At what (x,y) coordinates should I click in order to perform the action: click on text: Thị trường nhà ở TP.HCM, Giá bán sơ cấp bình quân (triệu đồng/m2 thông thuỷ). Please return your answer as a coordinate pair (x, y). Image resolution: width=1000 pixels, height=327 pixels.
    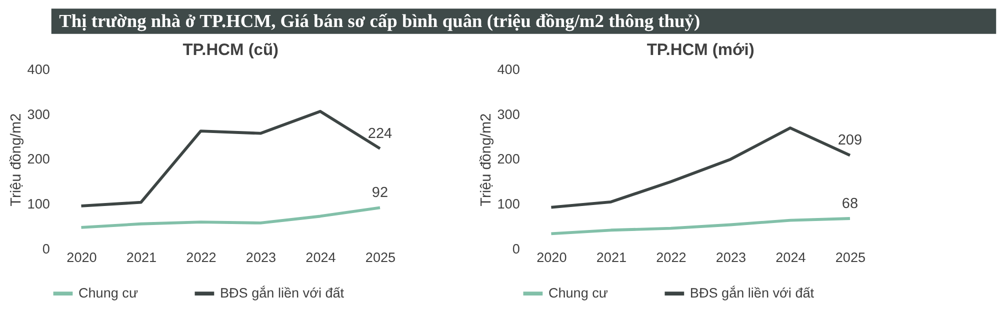
    Looking at the image, I should click on (379, 21).